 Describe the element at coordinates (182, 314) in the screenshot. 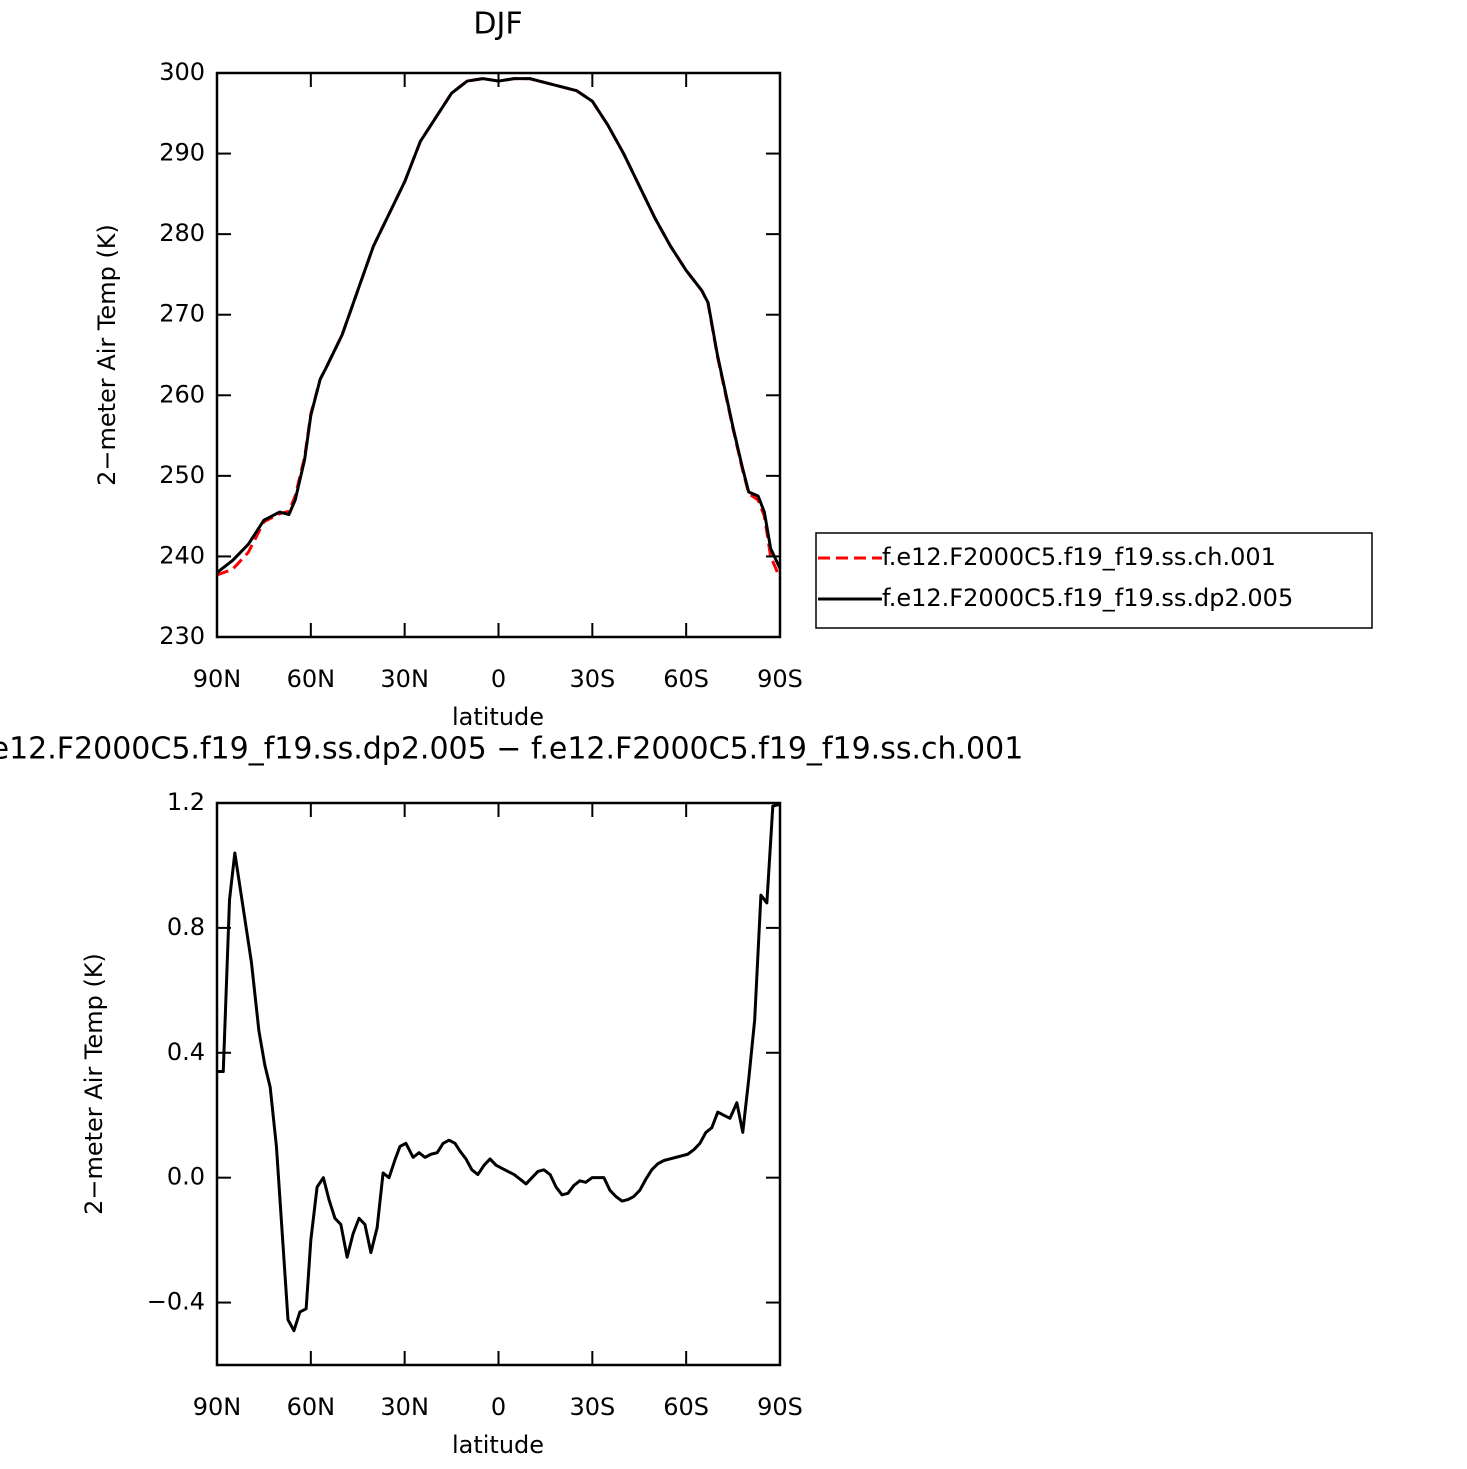

I see `y-tick-label: 270` at that location.